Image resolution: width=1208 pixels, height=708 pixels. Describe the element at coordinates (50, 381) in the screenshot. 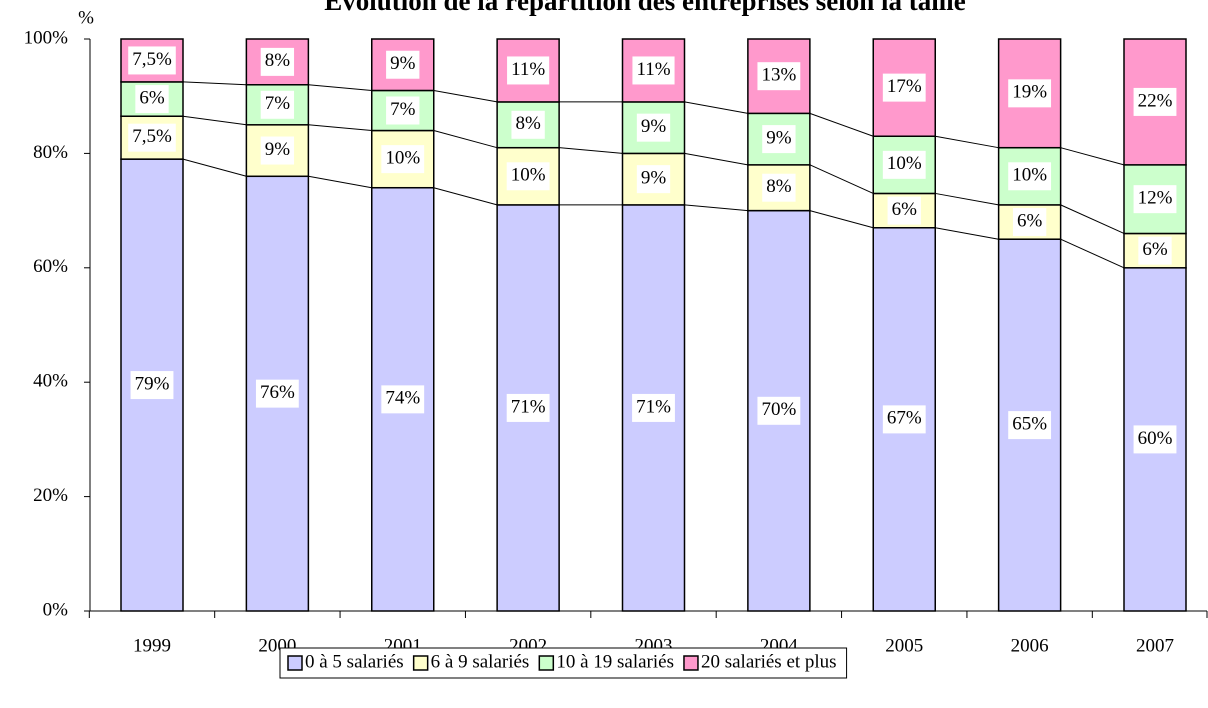

I see `y-tick-label: 40%` at that location.